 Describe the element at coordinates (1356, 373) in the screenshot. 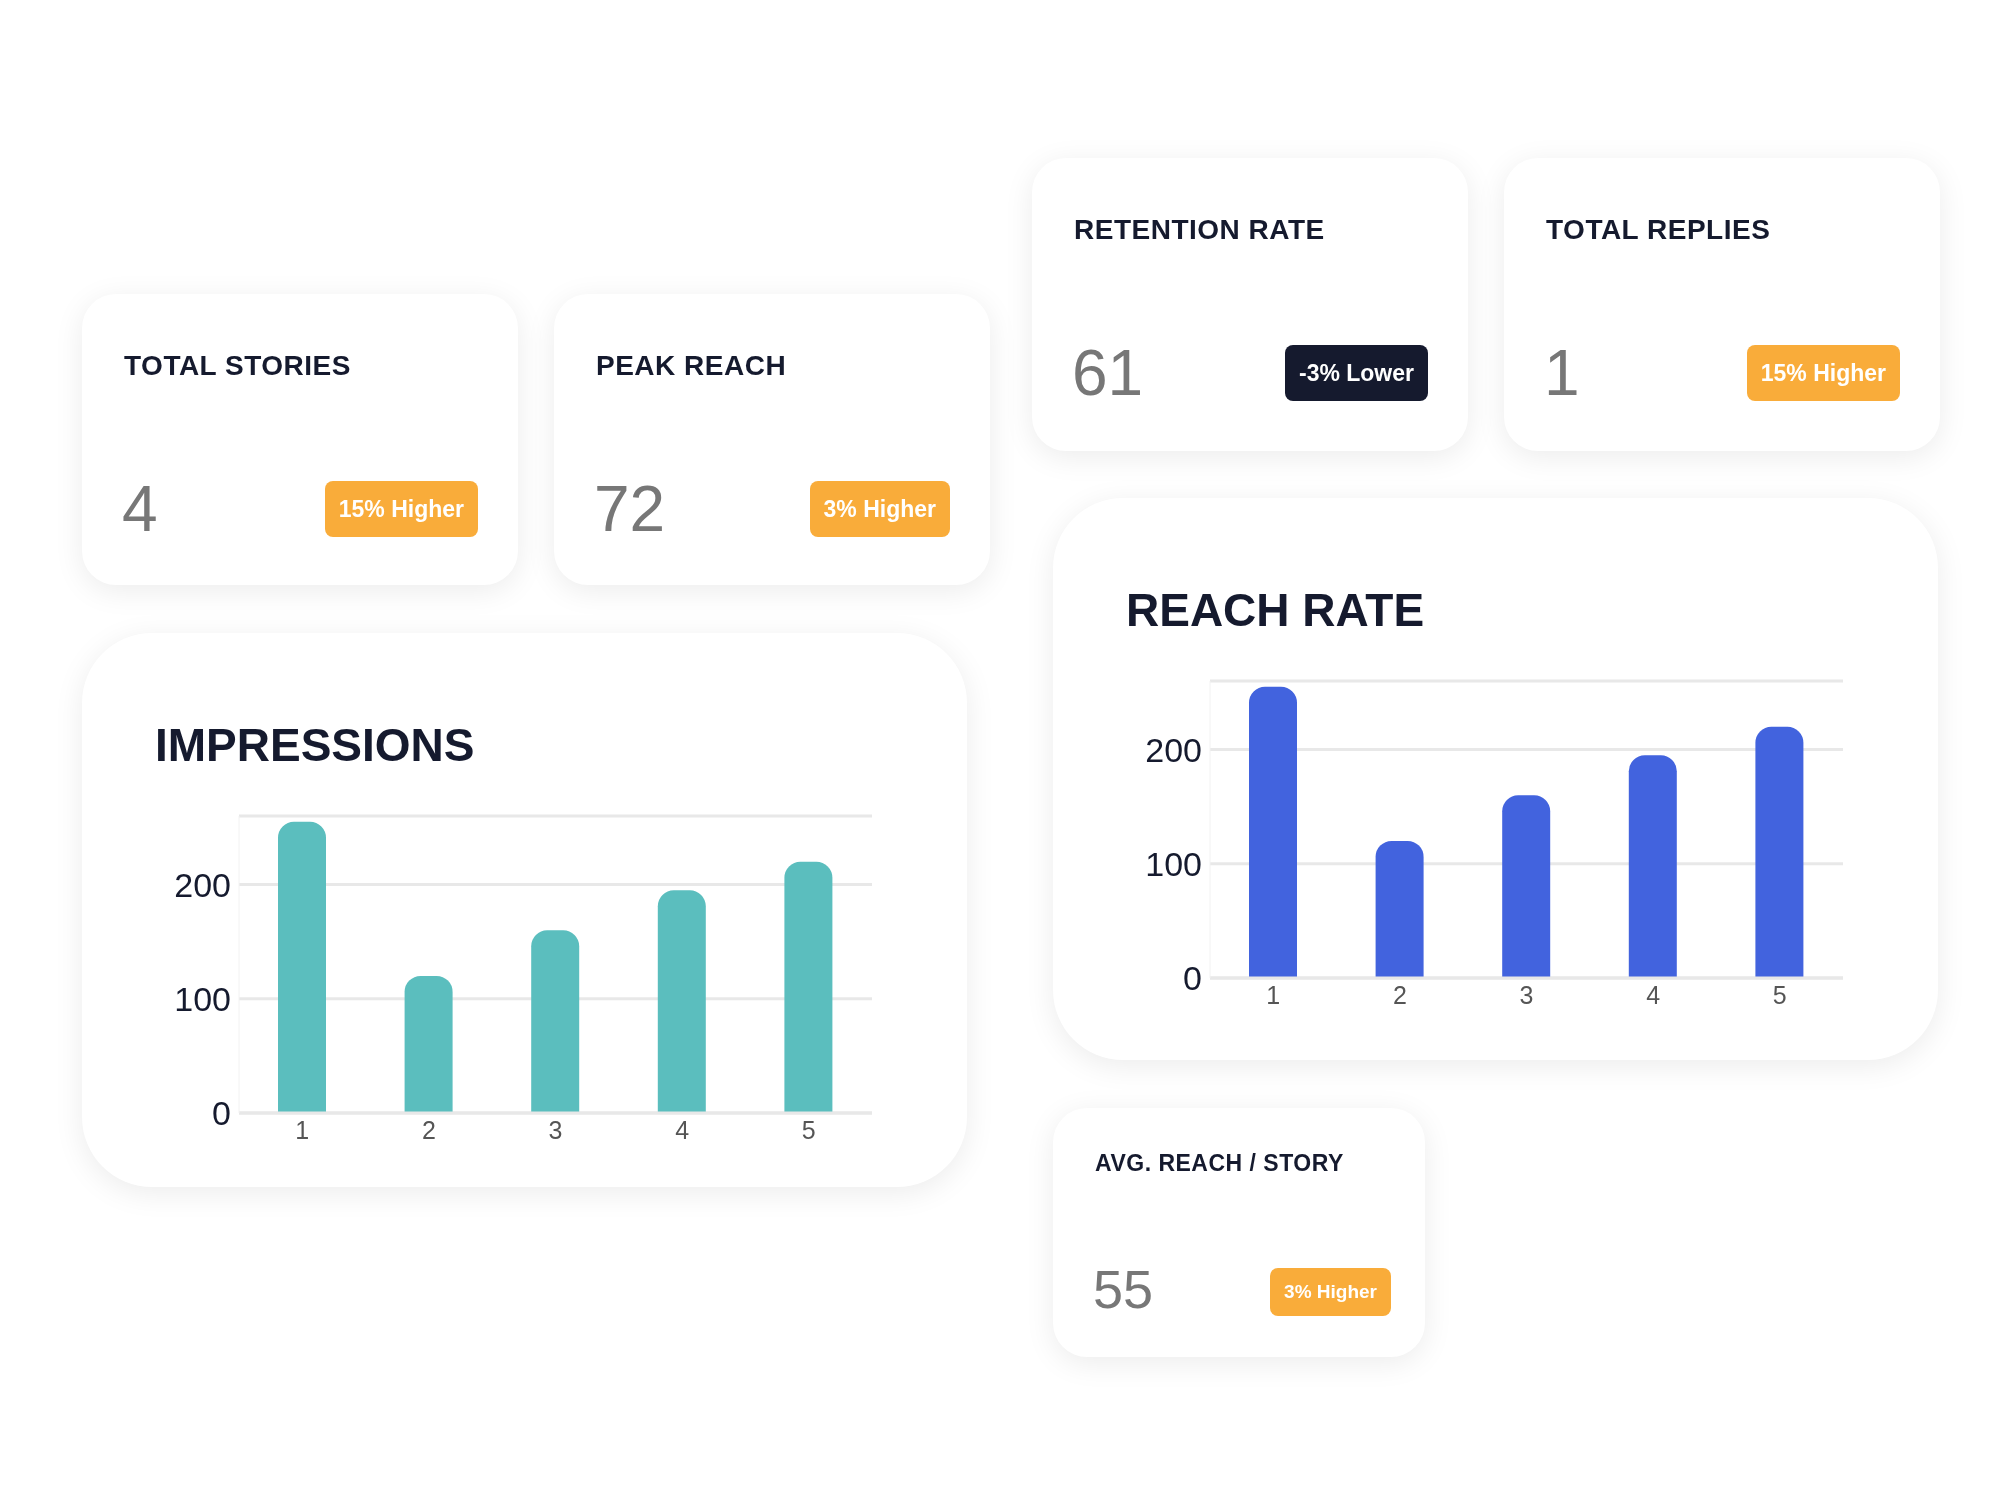

I see `text: -3% Lower` at that location.